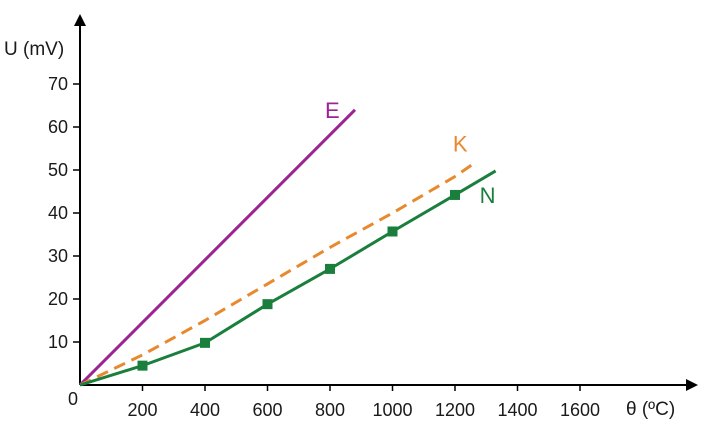 The height and width of the screenshot is (436, 708). I want to click on y-tick-label: 60, so click(58, 127).